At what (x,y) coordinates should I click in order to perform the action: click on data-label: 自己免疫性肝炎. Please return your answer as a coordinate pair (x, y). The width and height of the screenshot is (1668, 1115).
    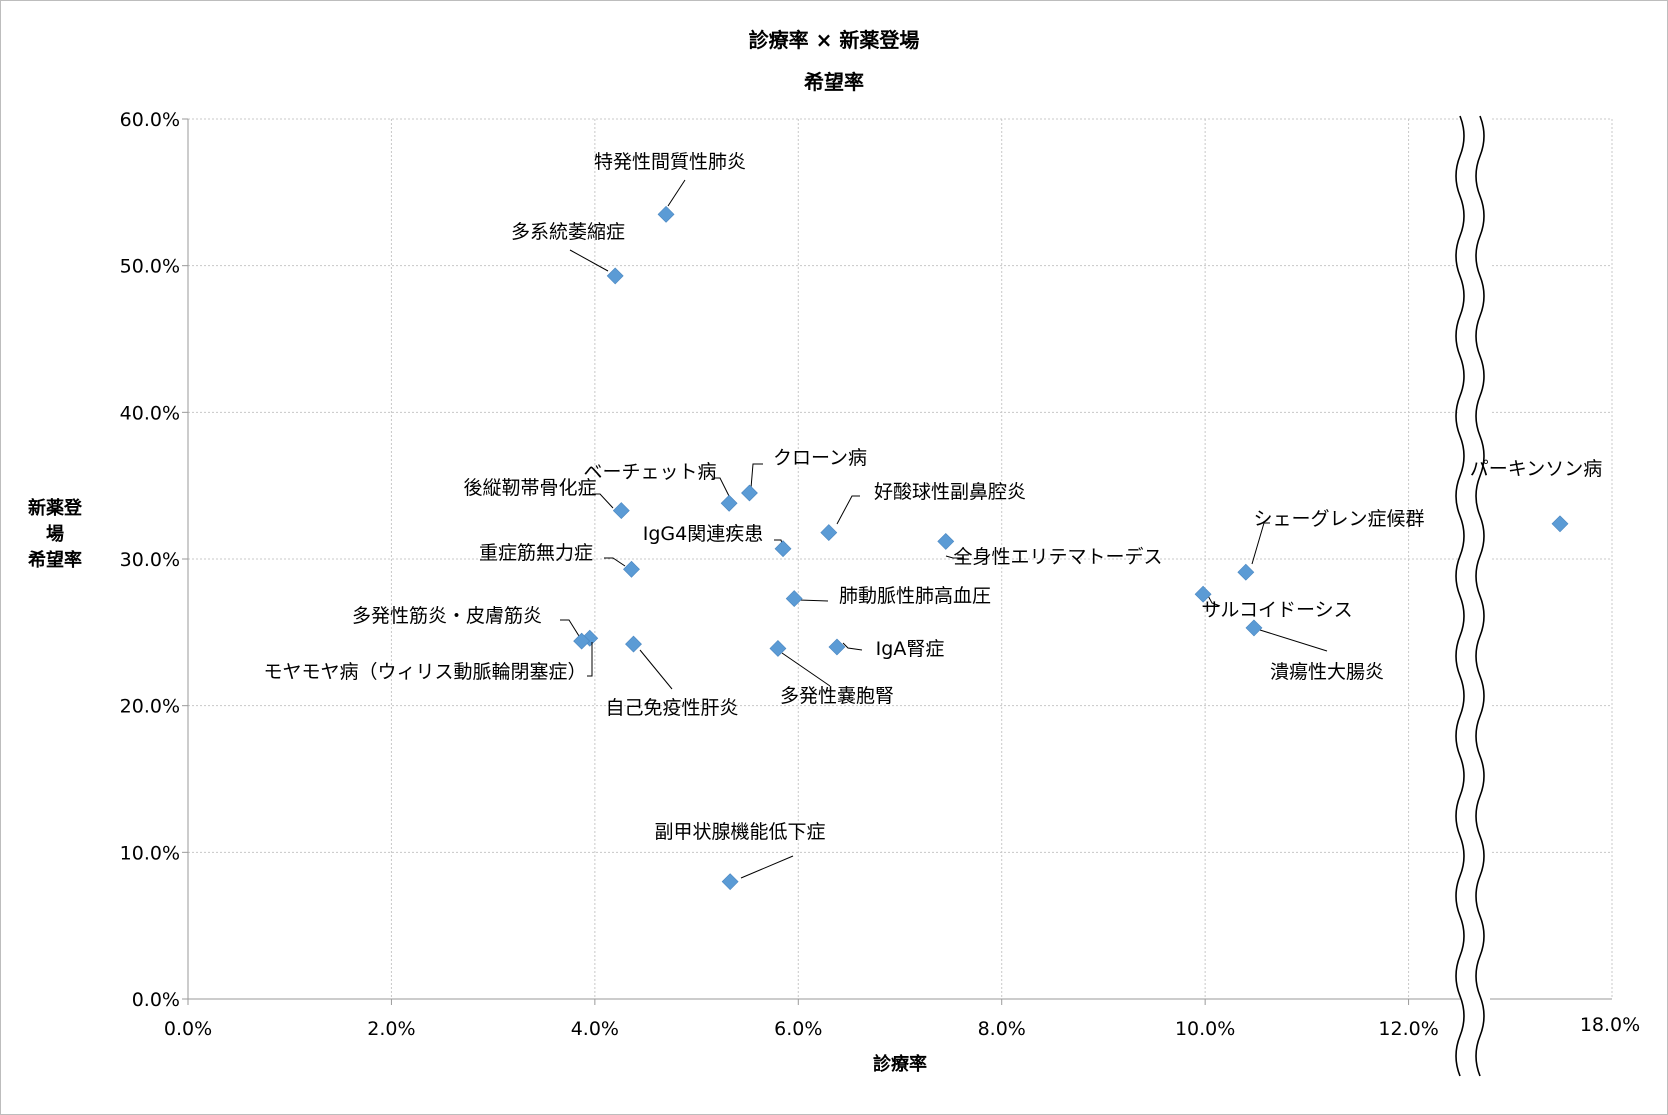
    Looking at the image, I should click on (671, 708).